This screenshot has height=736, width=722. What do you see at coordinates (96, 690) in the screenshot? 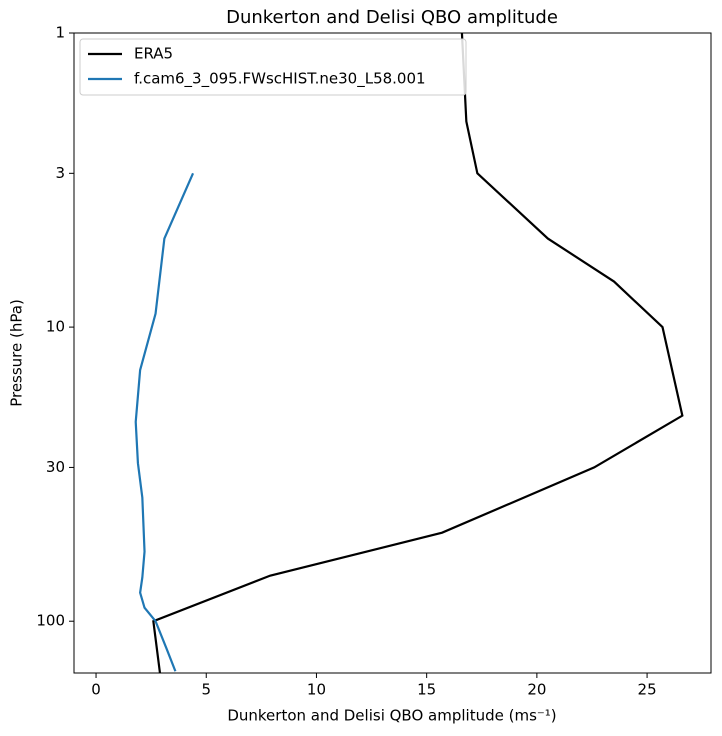
I see `x-tick-label: 0` at bounding box center [96, 690].